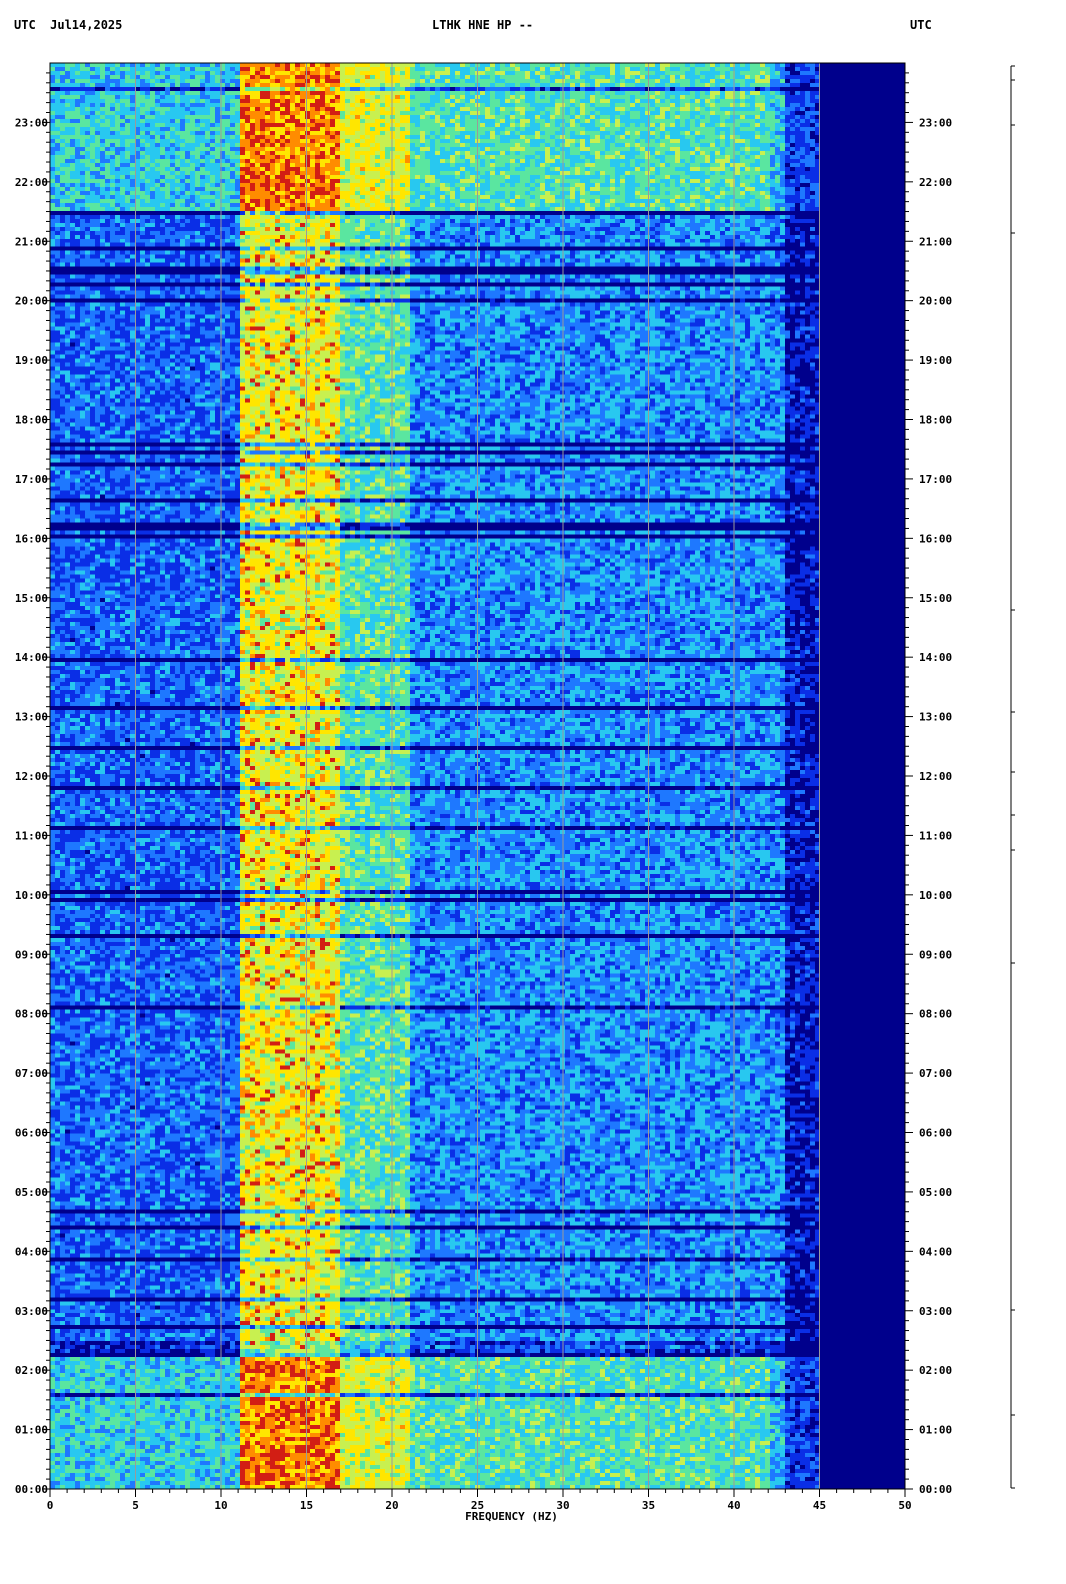 The height and width of the screenshot is (1584, 1066). What do you see at coordinates (935, 1073) in the screenshot?
I see `ytick-label-right: 07:00` at bounding box center [935, 1073].